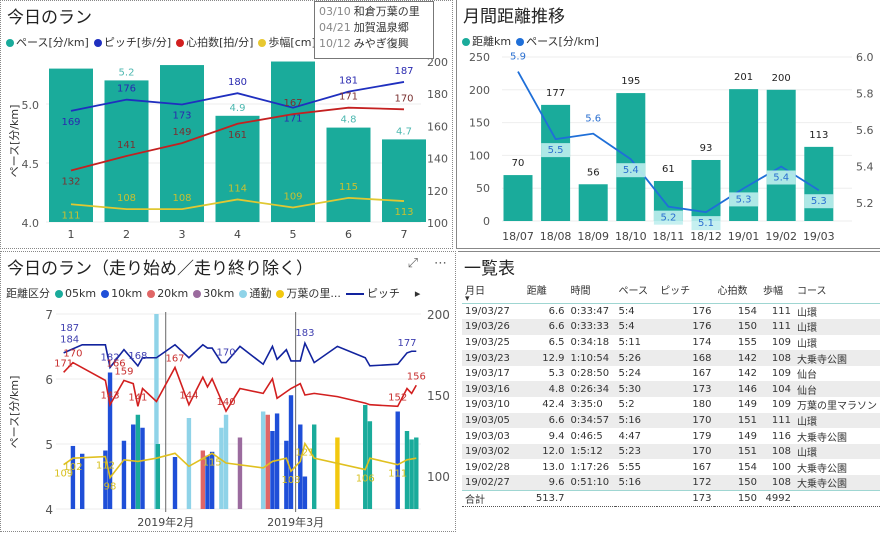 The image size is (880, 533). What do you see at coordinates (737, 420) in the screenshot?
I see `table-cell: 151` at bounding box center [737, 420].